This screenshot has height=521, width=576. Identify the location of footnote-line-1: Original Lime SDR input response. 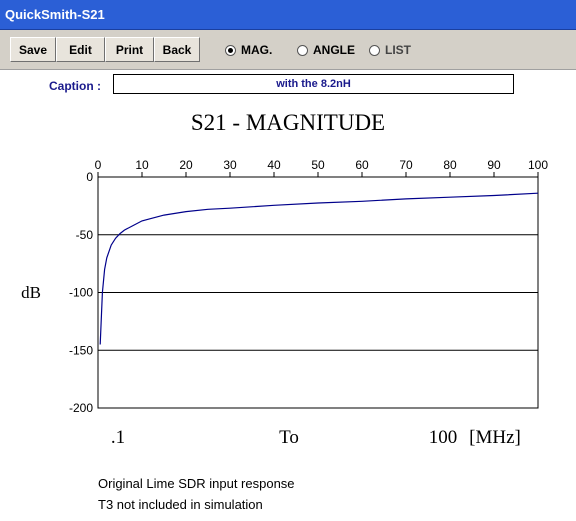
(196, 483).